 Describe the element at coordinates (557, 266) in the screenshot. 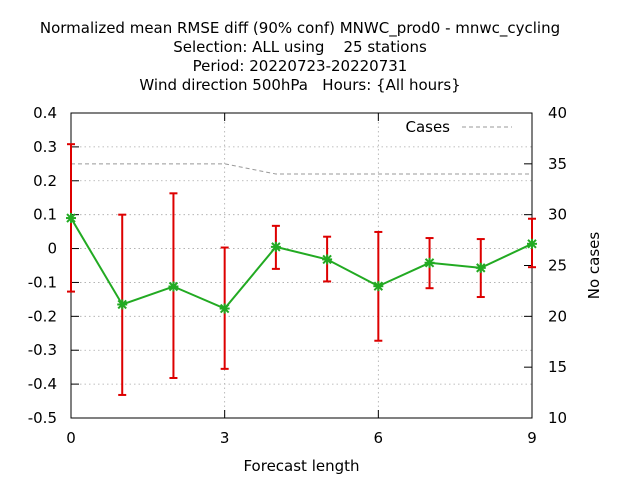

I see `y2-tick-label: 25` at that location.